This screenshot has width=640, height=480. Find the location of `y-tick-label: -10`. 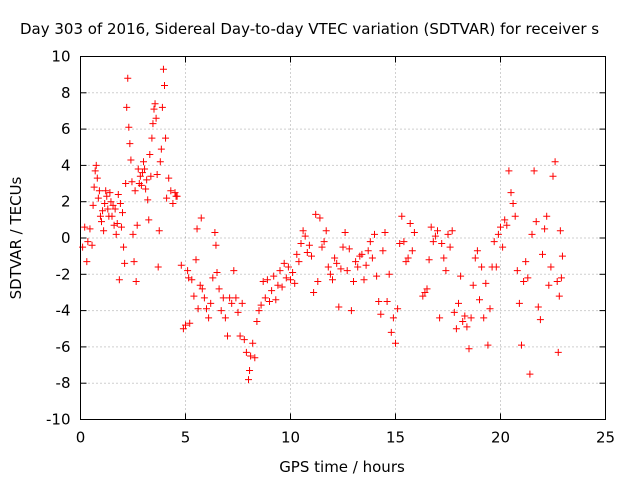

y-tick-label: -10 is located at coordinates (58, 420).